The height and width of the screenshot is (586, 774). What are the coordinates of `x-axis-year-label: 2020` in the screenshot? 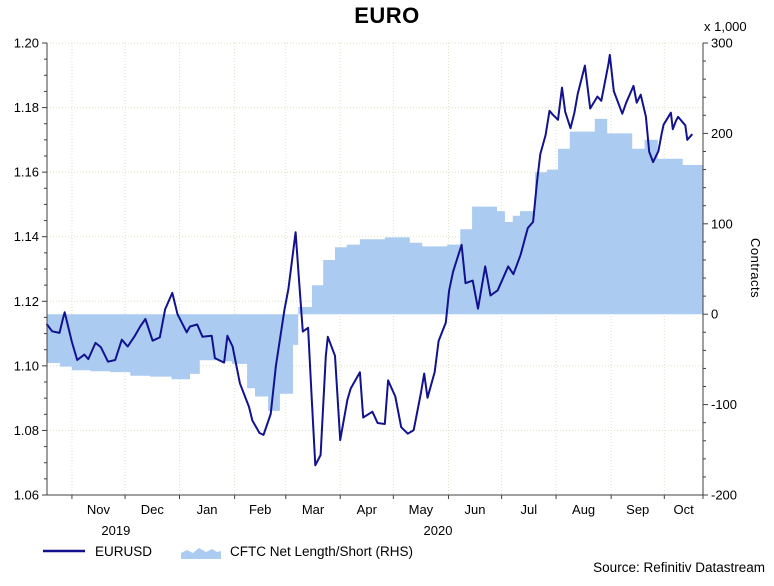 It's located at (438, 530).